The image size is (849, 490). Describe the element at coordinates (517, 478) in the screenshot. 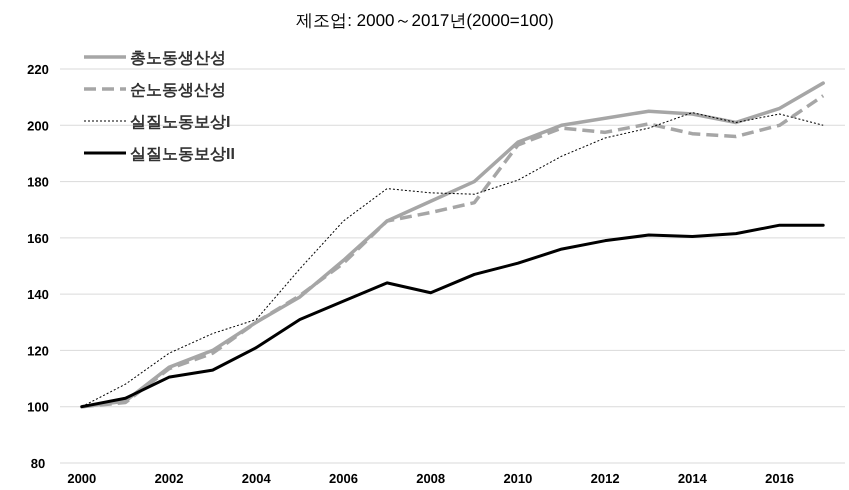

I see `x-tick-label: 2010` at that location.